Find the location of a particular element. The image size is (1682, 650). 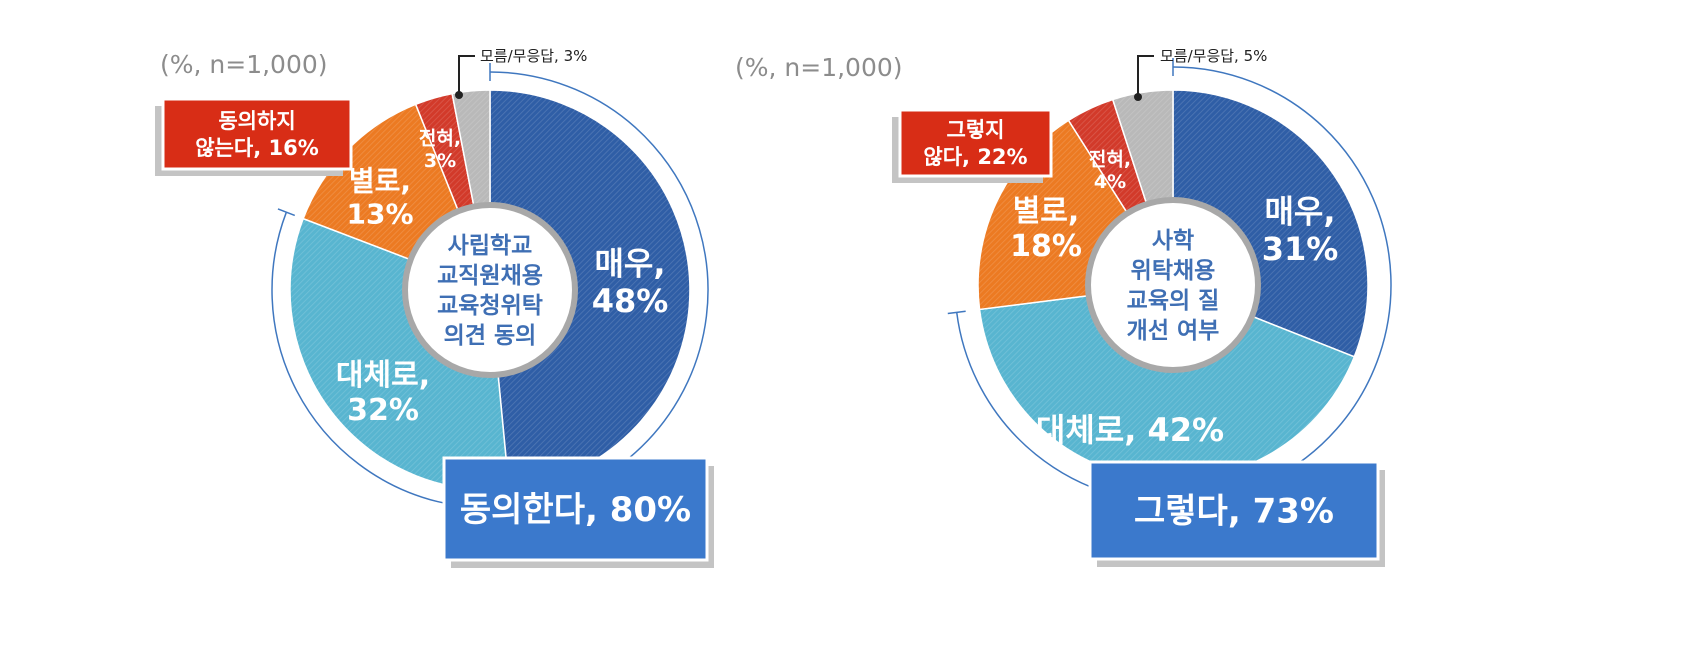

positive-summary-label: 그렇다, 73% is located at coordinates (1234, 512).